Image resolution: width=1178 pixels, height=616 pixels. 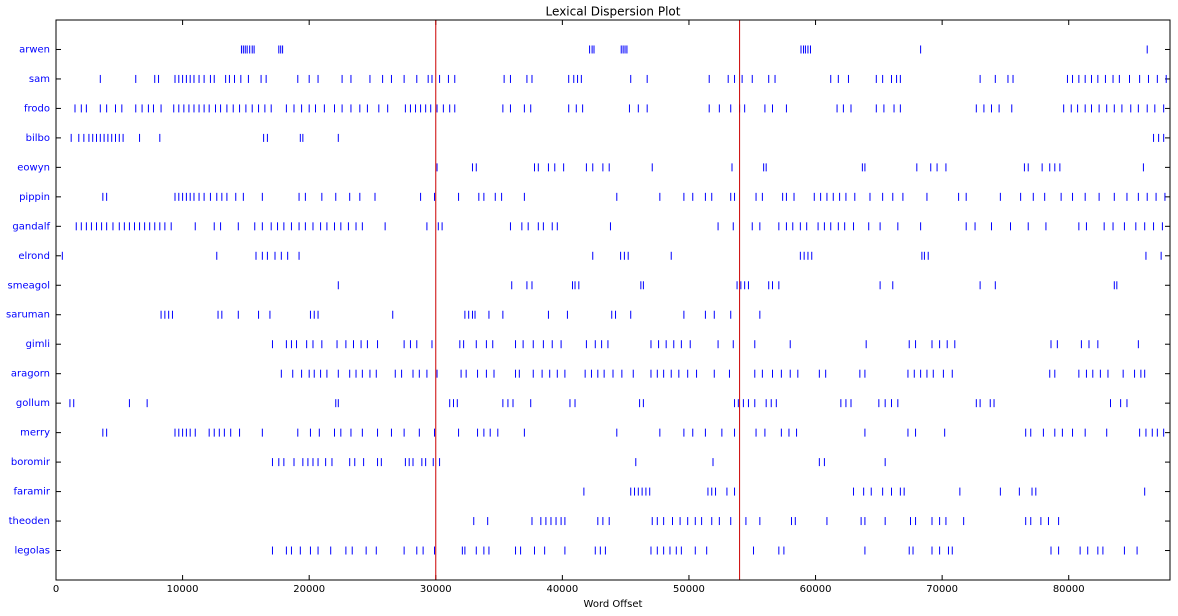 I want to click on y-tick-label: arwen, so click(x=34, y=49).